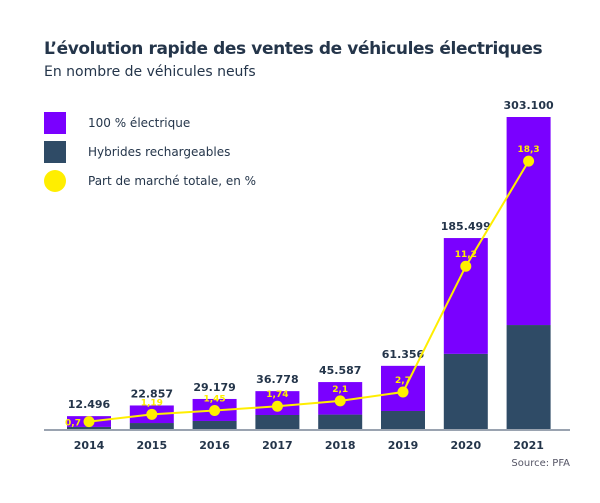 The height and width of the screenshot is (503, 600). Describe the element at coordinates (277, 422) in the screenshot. I see `bar-hybrid-2017` at that location.